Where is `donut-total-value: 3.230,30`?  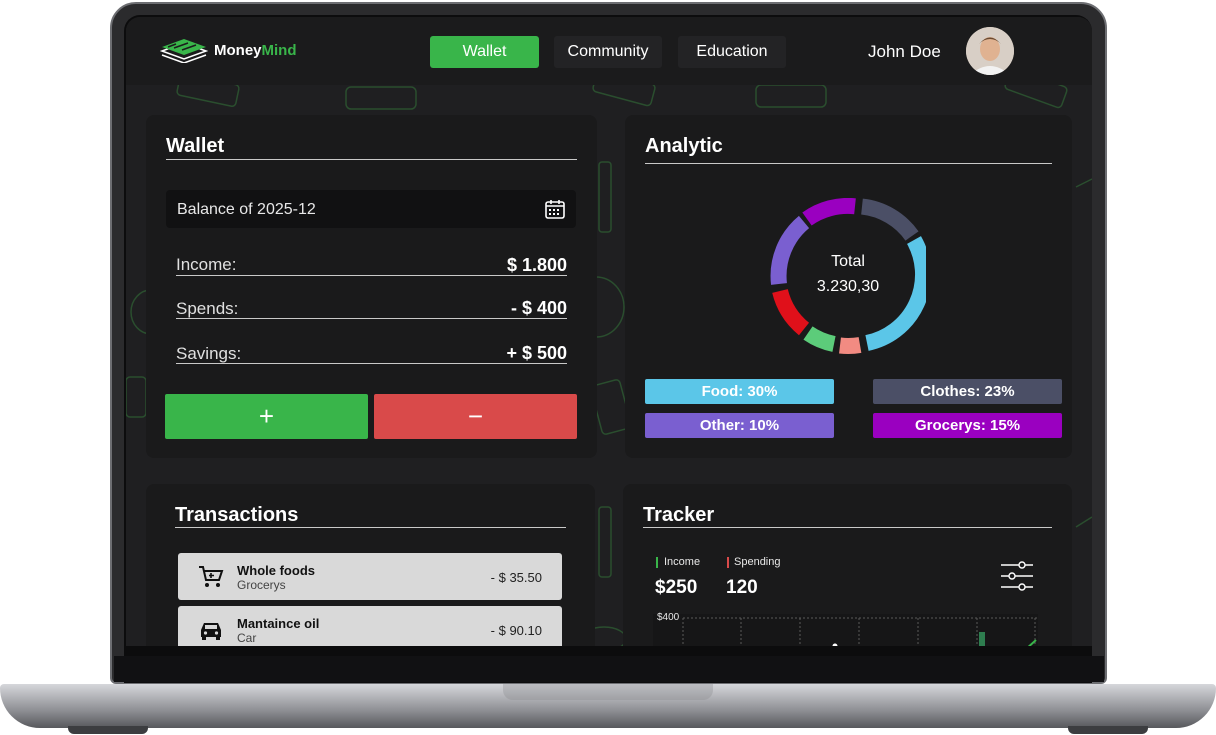
donut-total-value: 3.230,30 is located at coordinates (848, 286).